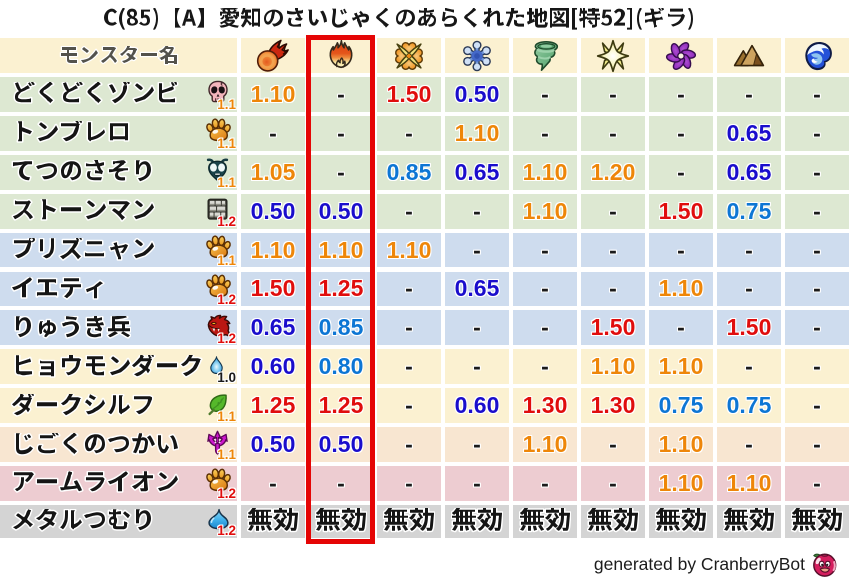  I want to click on monster-name-header: モンスター名, so click(118, 55).